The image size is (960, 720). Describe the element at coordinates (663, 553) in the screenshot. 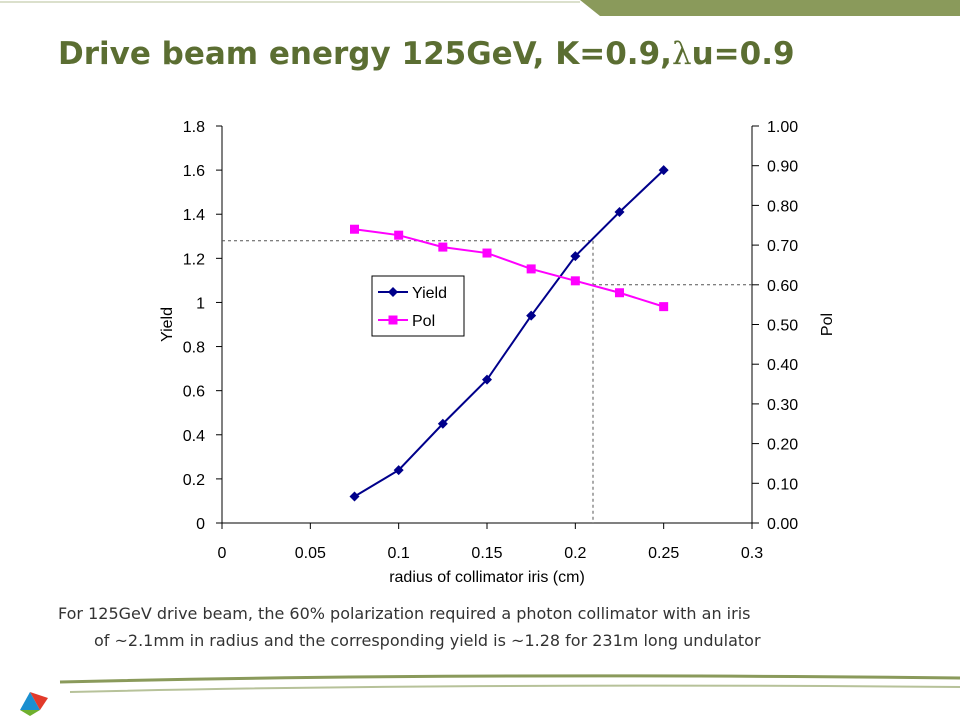

I see `x-tick-label: 0.25` at that location.